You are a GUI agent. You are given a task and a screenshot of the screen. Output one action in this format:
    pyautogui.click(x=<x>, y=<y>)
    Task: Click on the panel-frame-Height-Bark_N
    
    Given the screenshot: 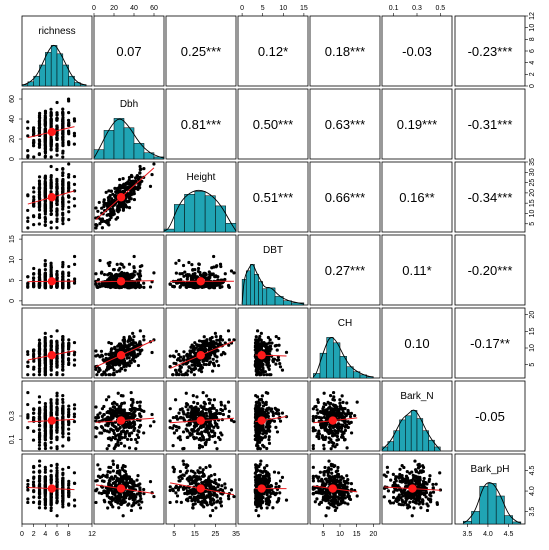 What is the action you would take?
    pyautogui.click(x=417, y=197)
    